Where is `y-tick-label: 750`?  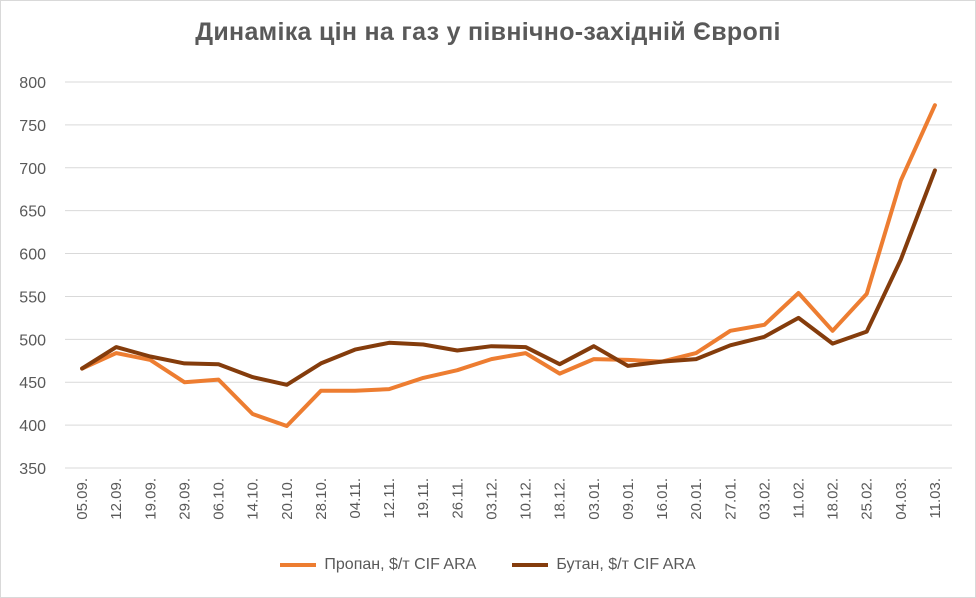 y-tick-label: 750 is located at coordinates (32, 126).